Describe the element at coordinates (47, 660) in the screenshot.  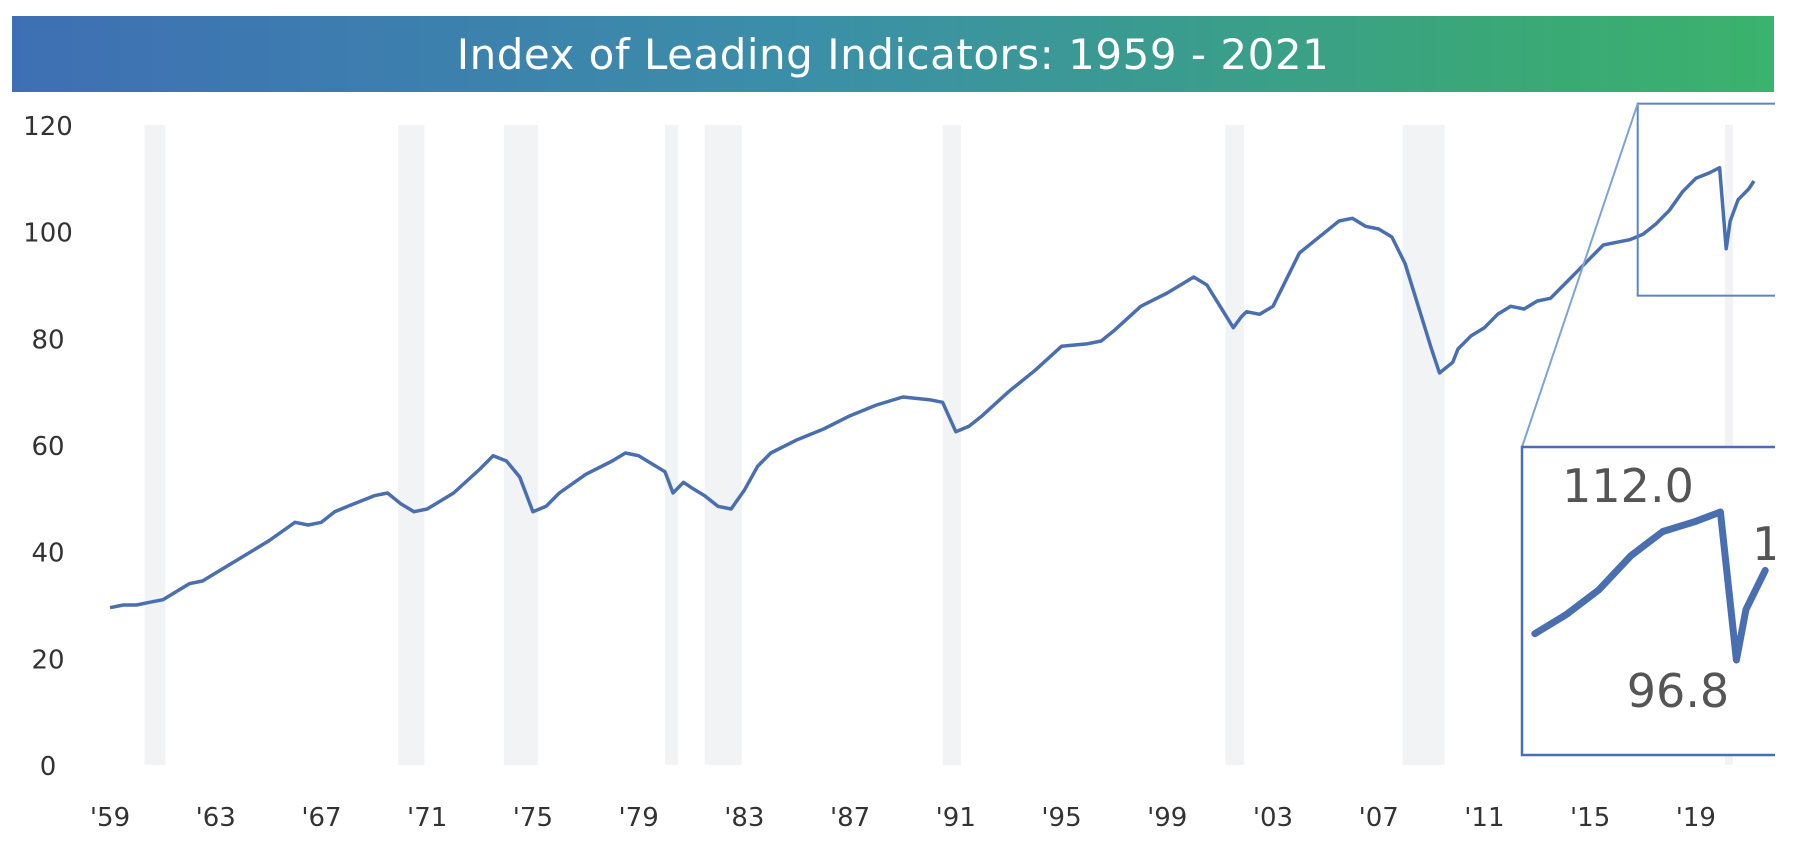
I see `y-tick-label: 20` at that location.